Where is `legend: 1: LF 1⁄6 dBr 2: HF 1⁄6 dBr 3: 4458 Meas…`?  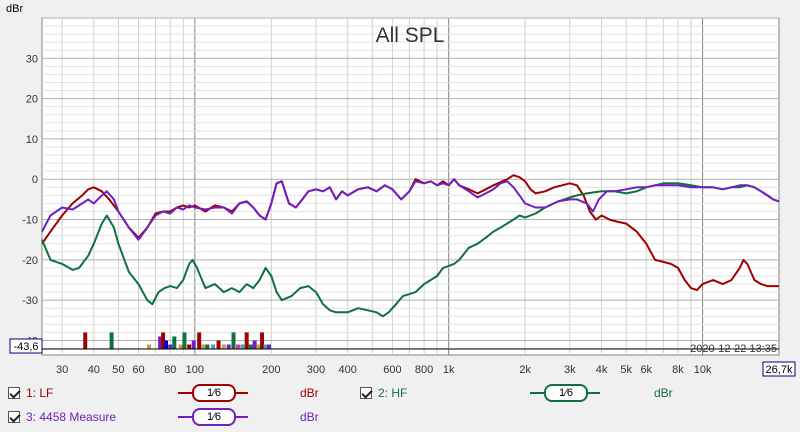 legend: 1: LF 1⁄6 dBr 2: HF 1⁄6 dBr 3: 4458 Meas… is located at coordinates (400, 407).